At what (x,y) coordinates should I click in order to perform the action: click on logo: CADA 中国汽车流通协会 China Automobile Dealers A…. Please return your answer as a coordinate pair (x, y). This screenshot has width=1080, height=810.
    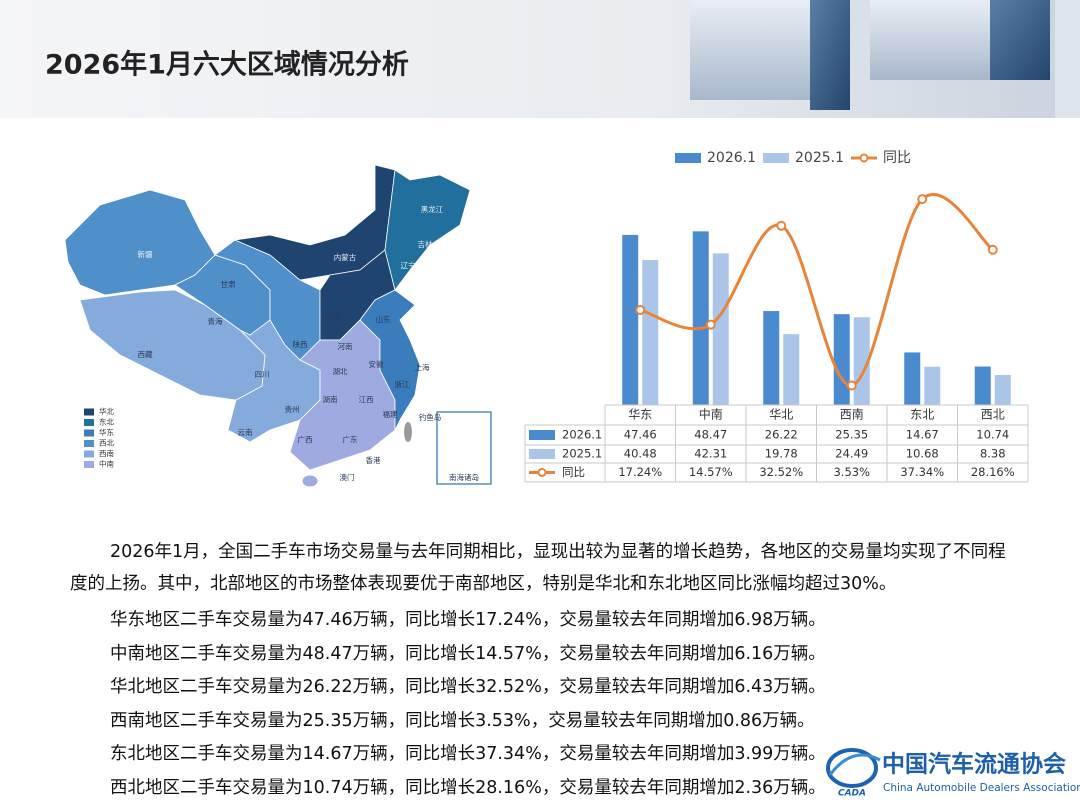
    Looking at the image, I should click on (953, 773).